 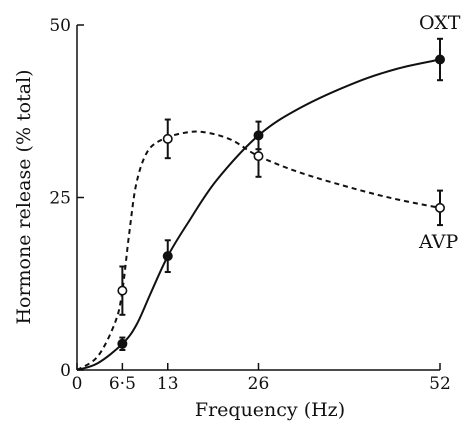 I want to click on x-tick-label: 13, so click(x=168, y=384).